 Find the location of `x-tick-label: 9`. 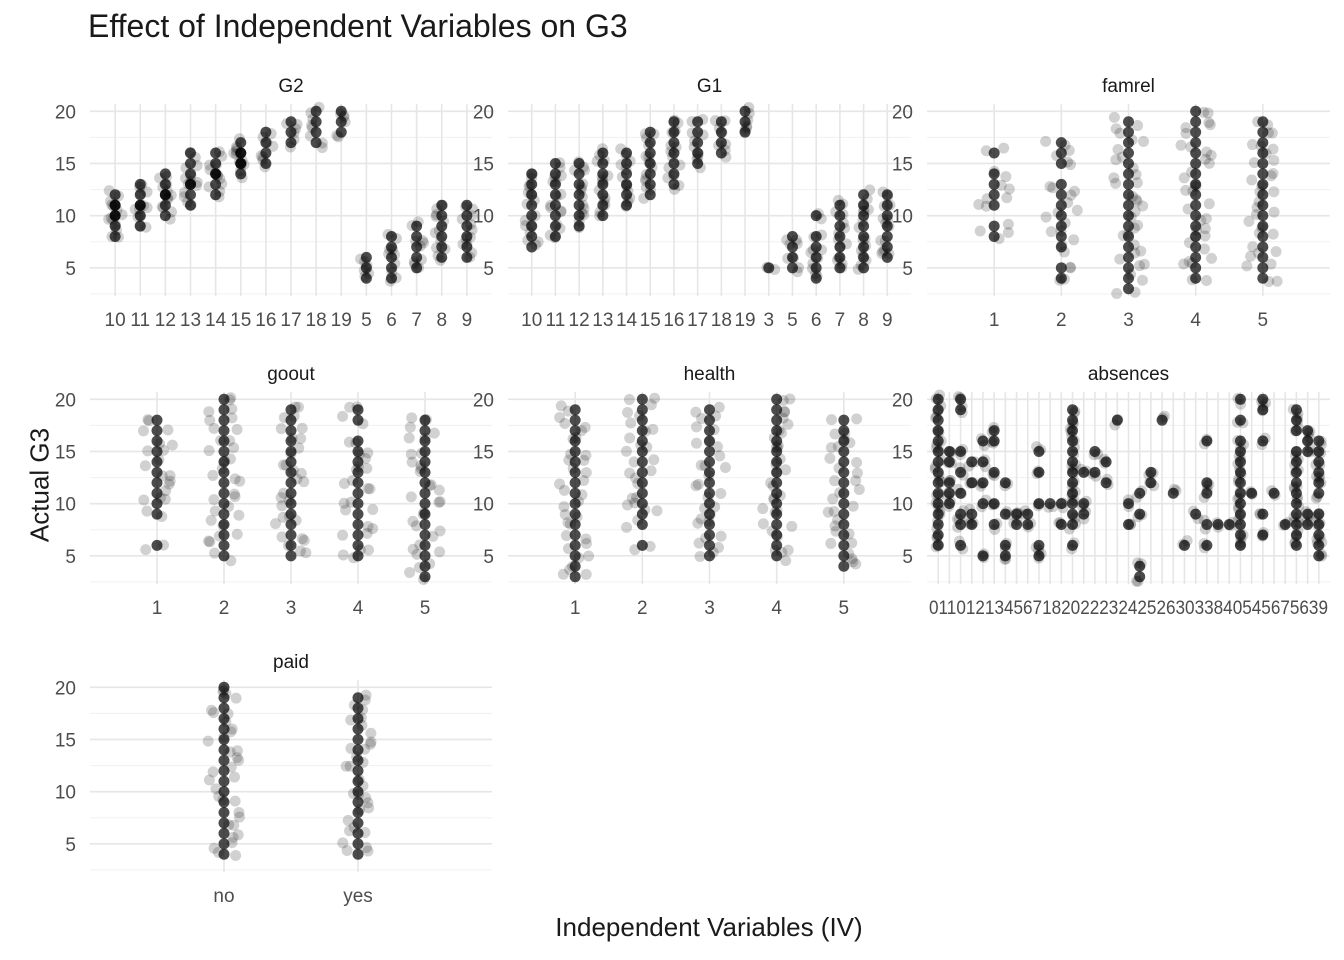

x-tick-label: 9 is located at coordinates (467, 320).